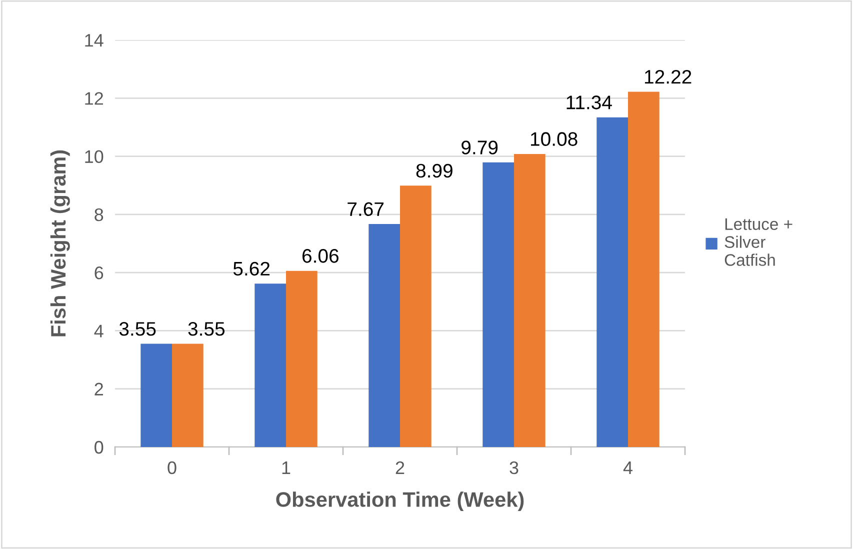  I want to click on y-tick-label: 12, so click(94, 98).